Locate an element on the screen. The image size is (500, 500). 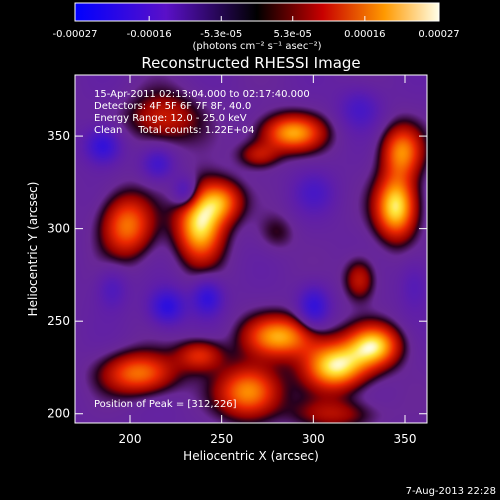
colorbar-tick-label: -0.00027 is located at coordinates (75, 34).